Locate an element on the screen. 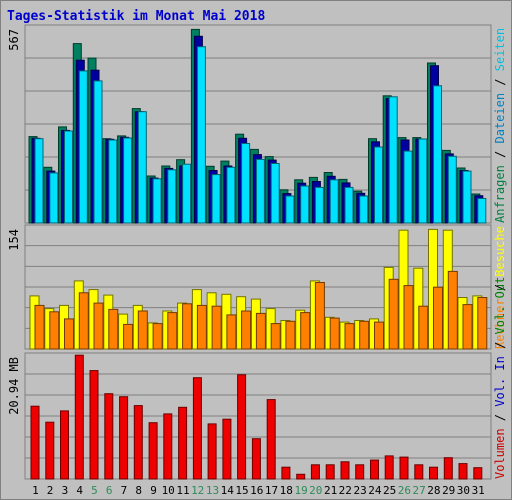  legend-bottom-part-3: / is located at coordinates (500, 345).